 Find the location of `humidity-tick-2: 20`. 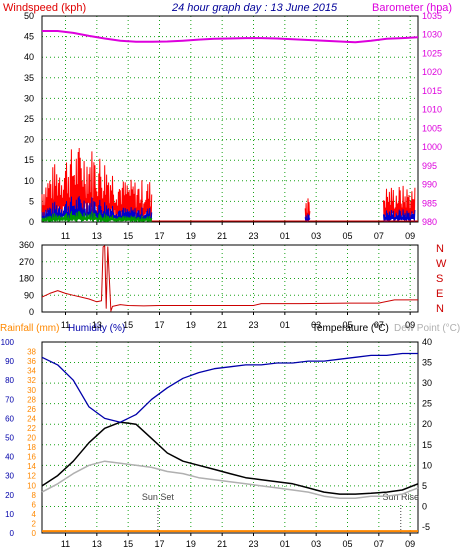

humidity-tick-2: 20 is located at coordinates (9, 495).